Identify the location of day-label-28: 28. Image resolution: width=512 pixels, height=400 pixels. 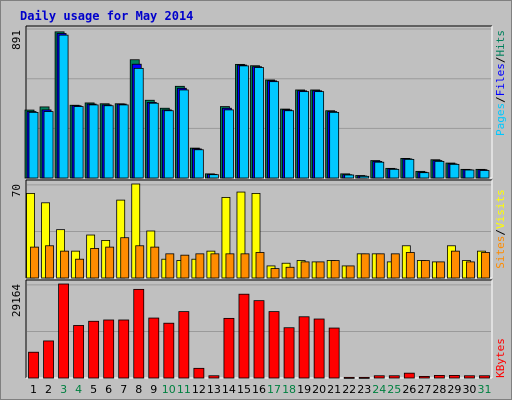
(439, 389).